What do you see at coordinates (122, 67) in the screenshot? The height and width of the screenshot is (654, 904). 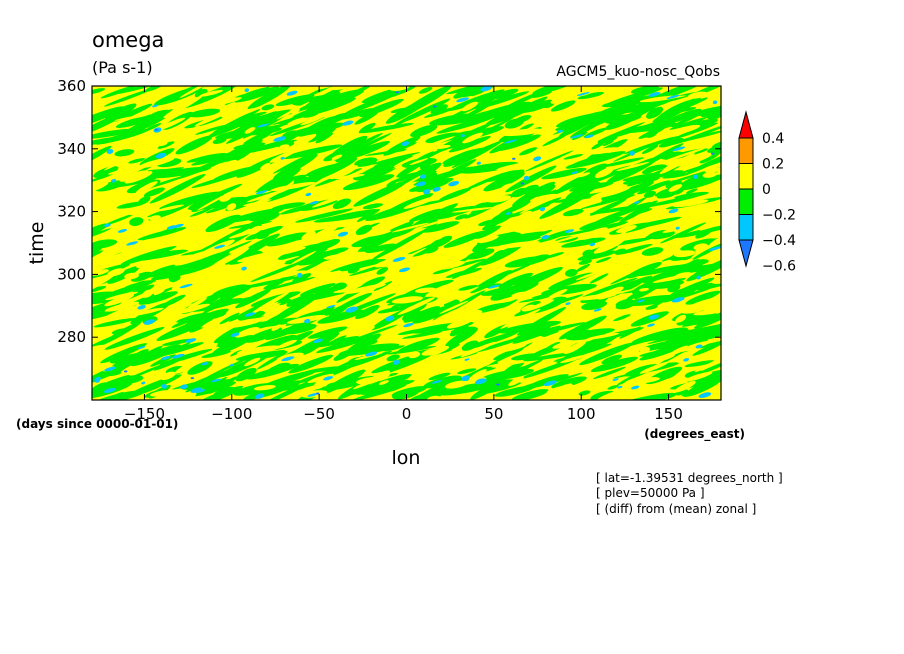 I see `chart-units: (Pa s-1)` at bounding box center [122, 67].